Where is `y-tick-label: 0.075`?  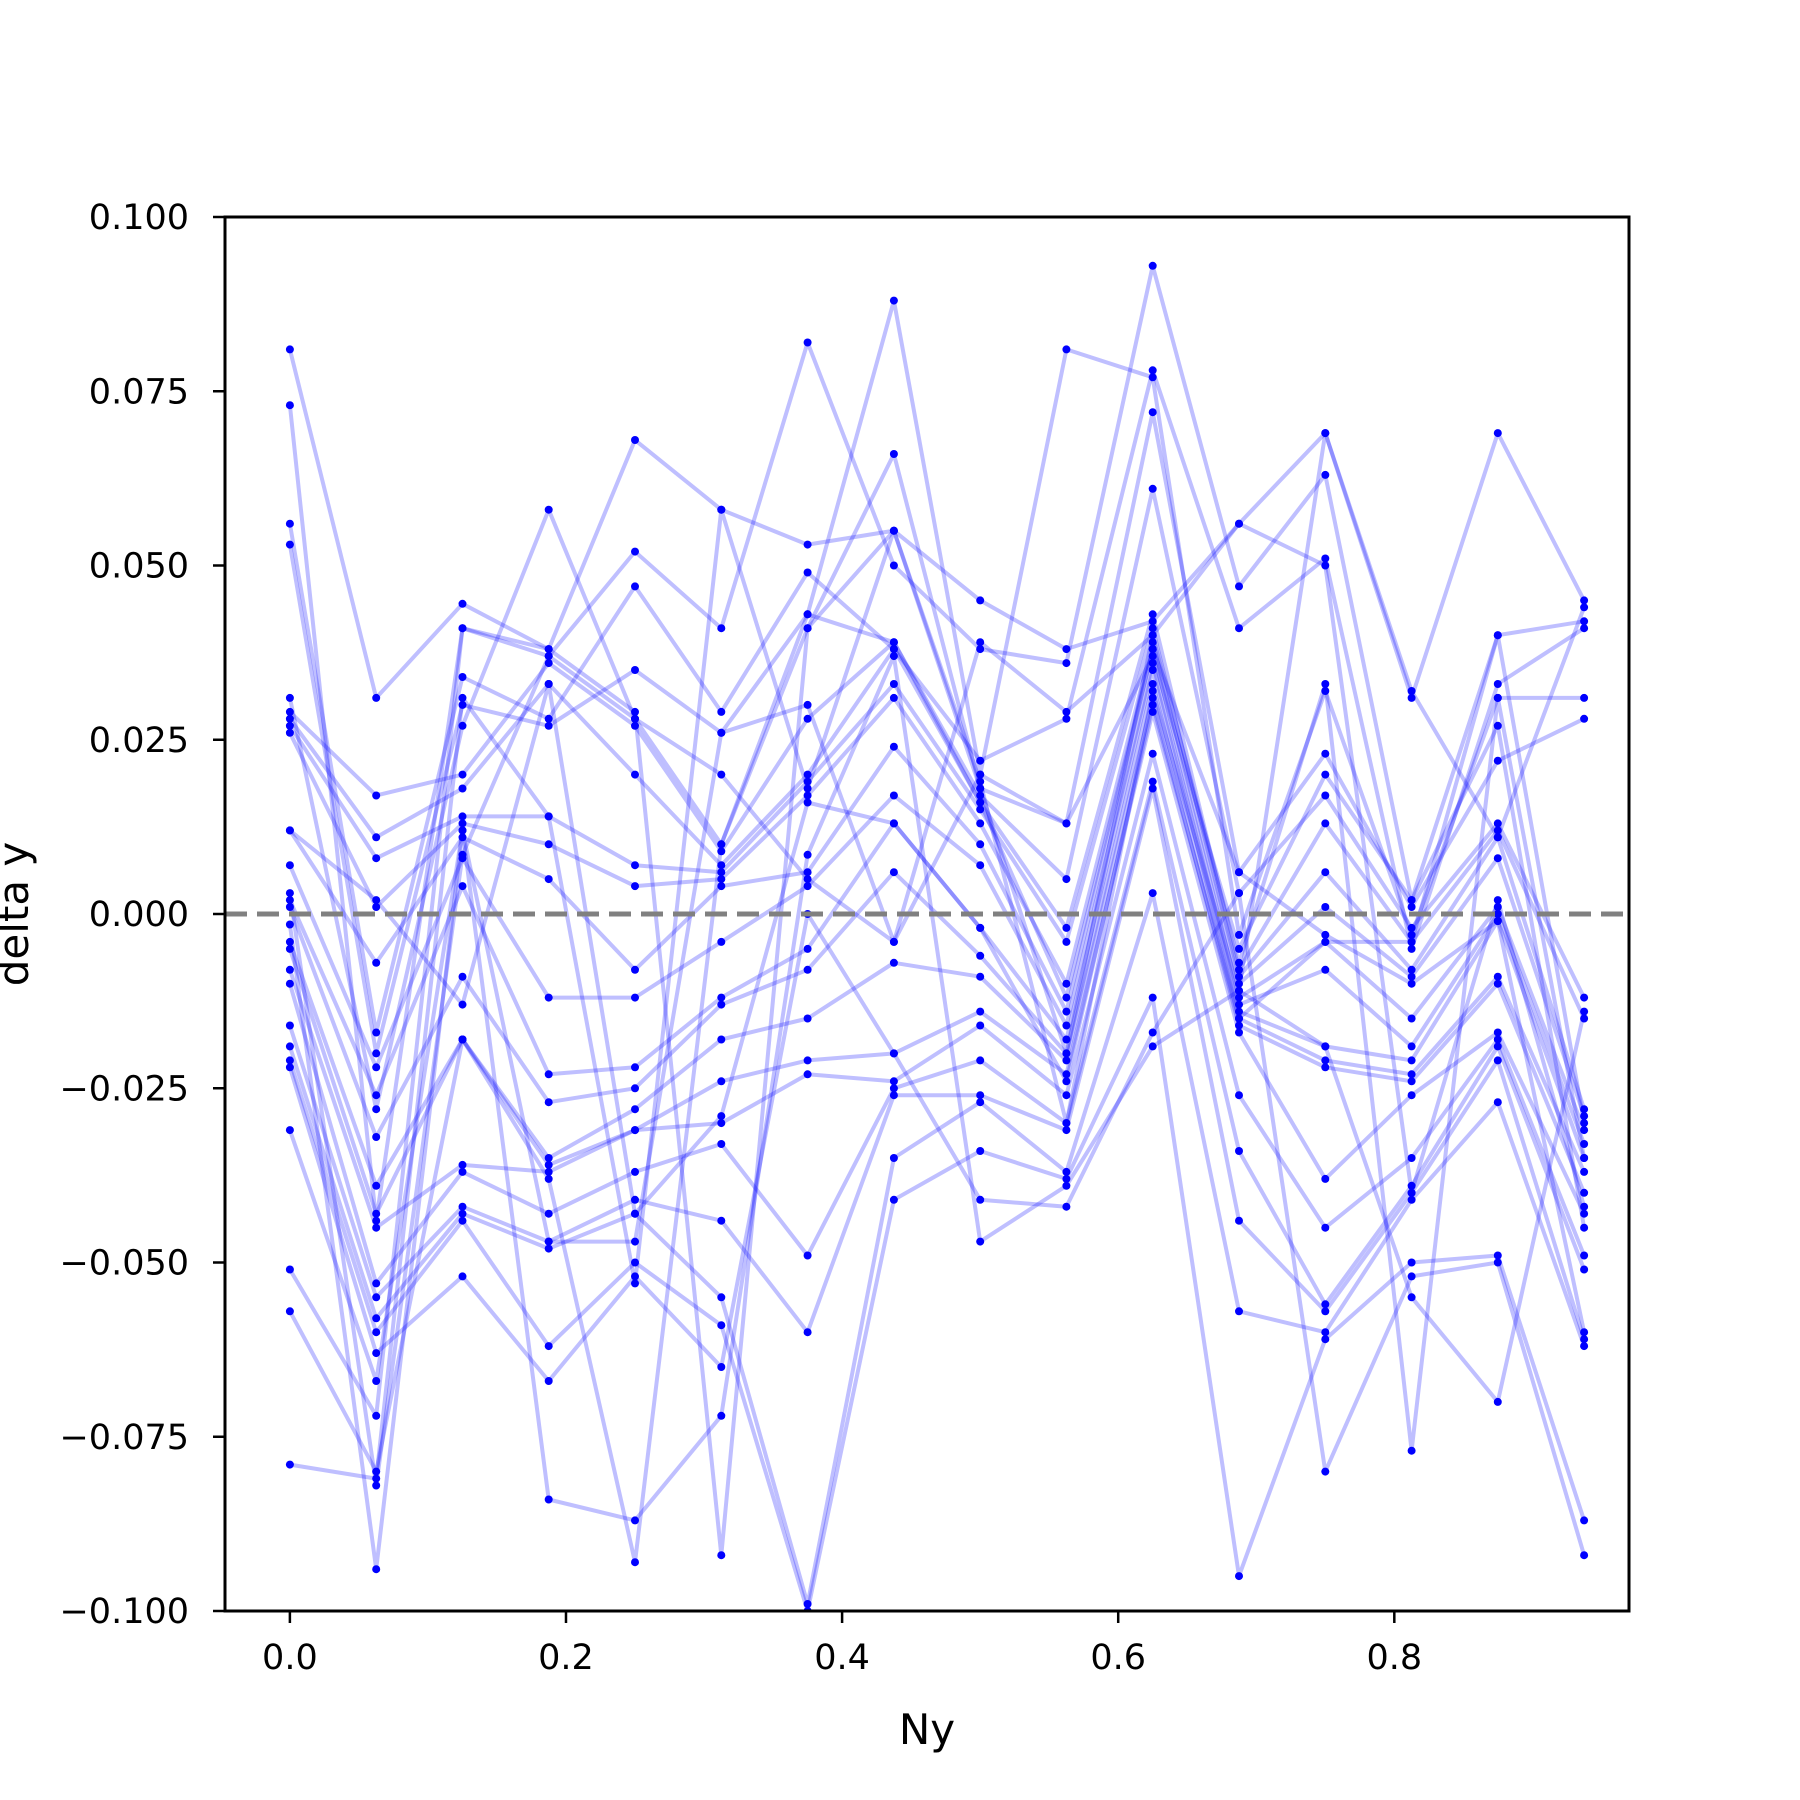
y-tick-label: 0.075 is located at coordinates (139, 392).